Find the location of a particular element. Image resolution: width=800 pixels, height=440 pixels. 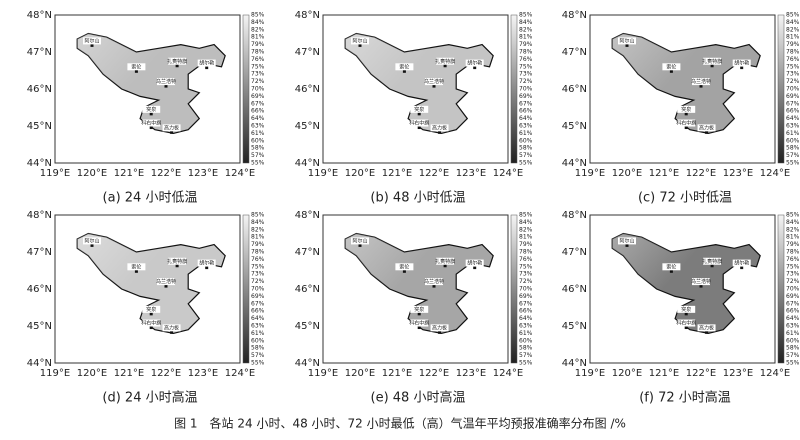

colorbar-label: 73% is located at coordinates (258, 274).